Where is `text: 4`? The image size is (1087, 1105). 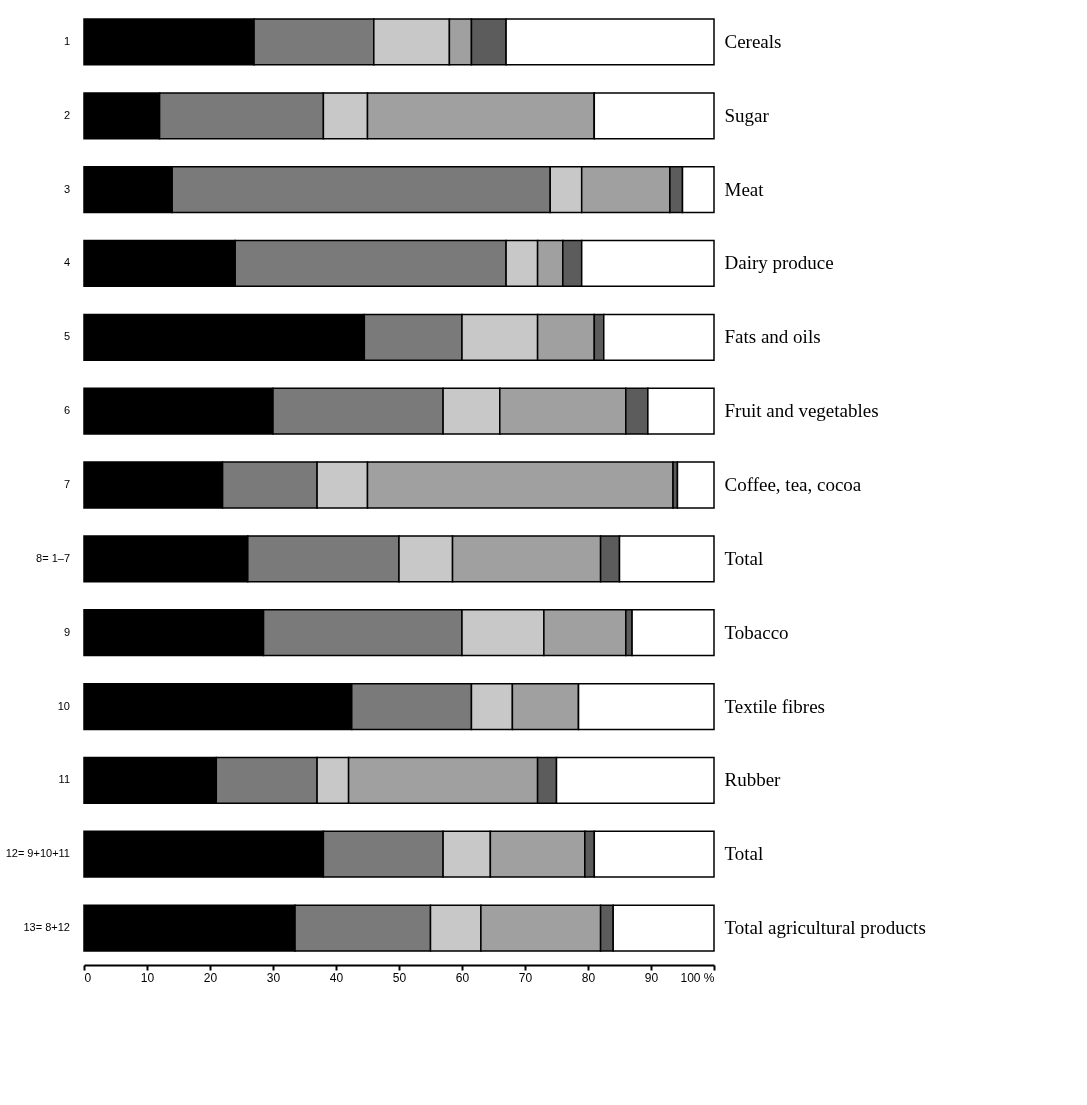
text: 4 is located at coordinates (66, 262).